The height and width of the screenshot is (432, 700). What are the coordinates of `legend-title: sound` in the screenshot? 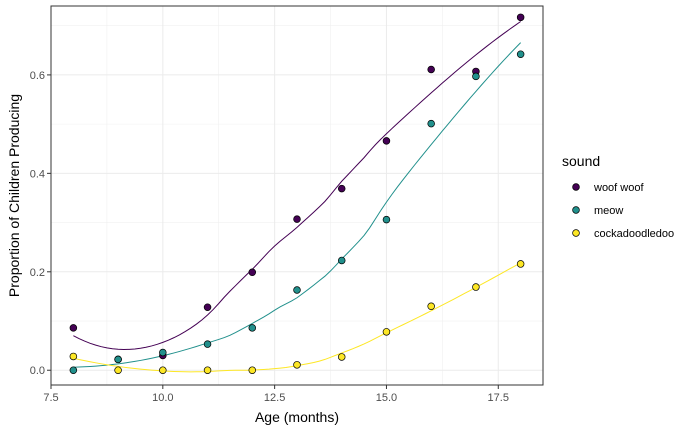 It's located at (581, 161).